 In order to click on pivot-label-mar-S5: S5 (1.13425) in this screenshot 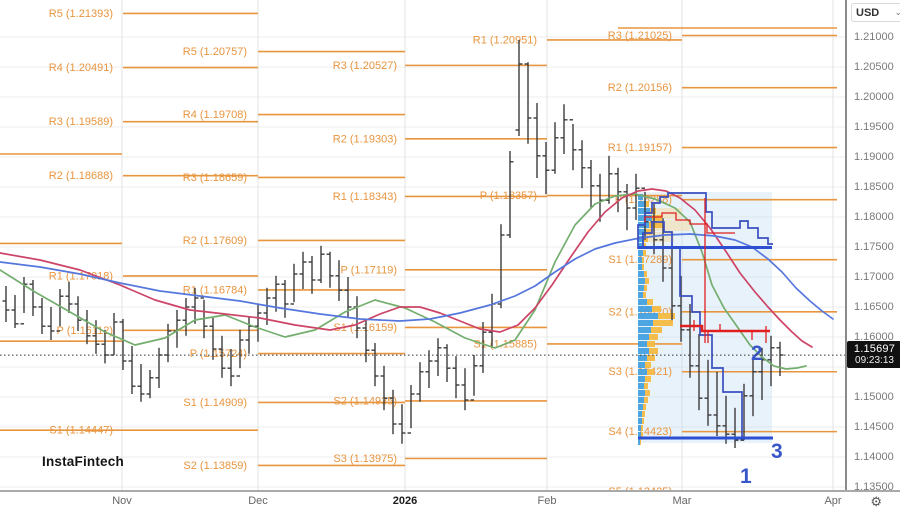, I will do `click(640, 488)`.